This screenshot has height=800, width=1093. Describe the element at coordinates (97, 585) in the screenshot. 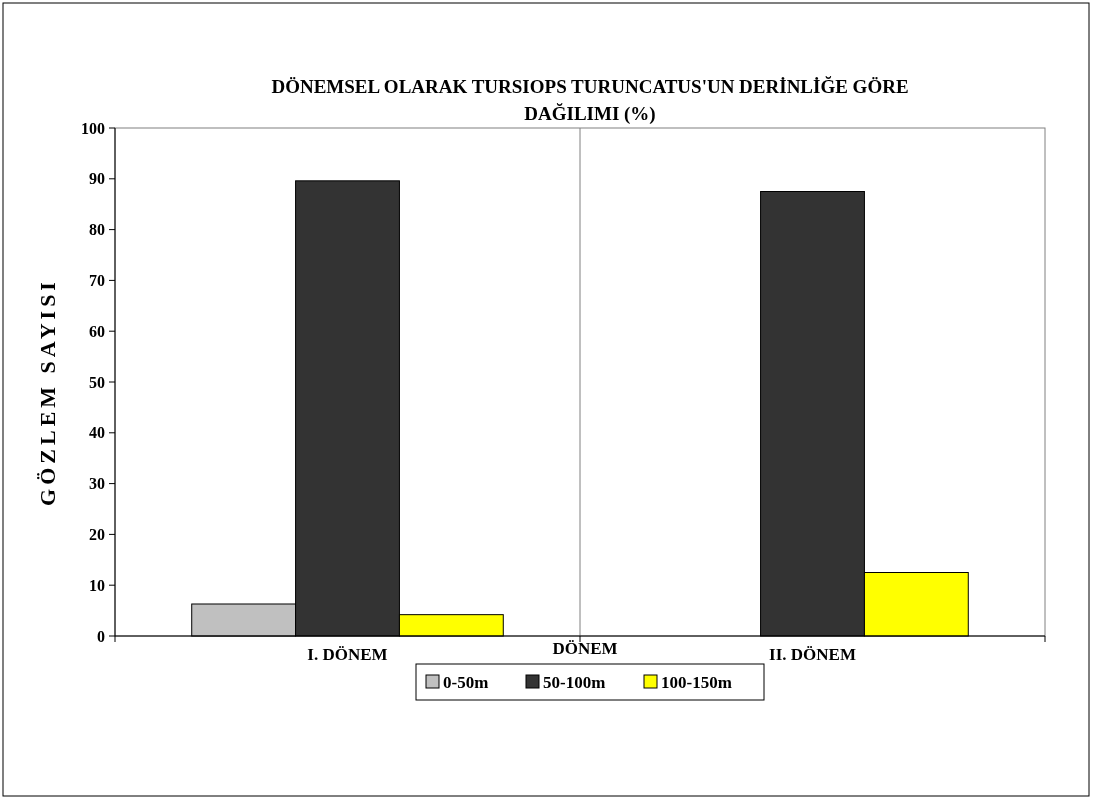

I see `y-tick-label: 10` at that location.